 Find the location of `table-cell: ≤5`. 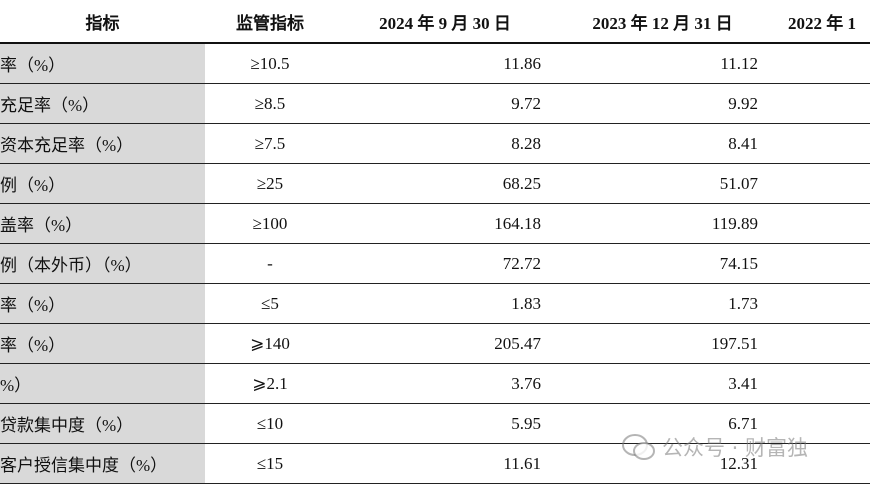

table-cell: ≤5 is located at coordinates (270, 303).